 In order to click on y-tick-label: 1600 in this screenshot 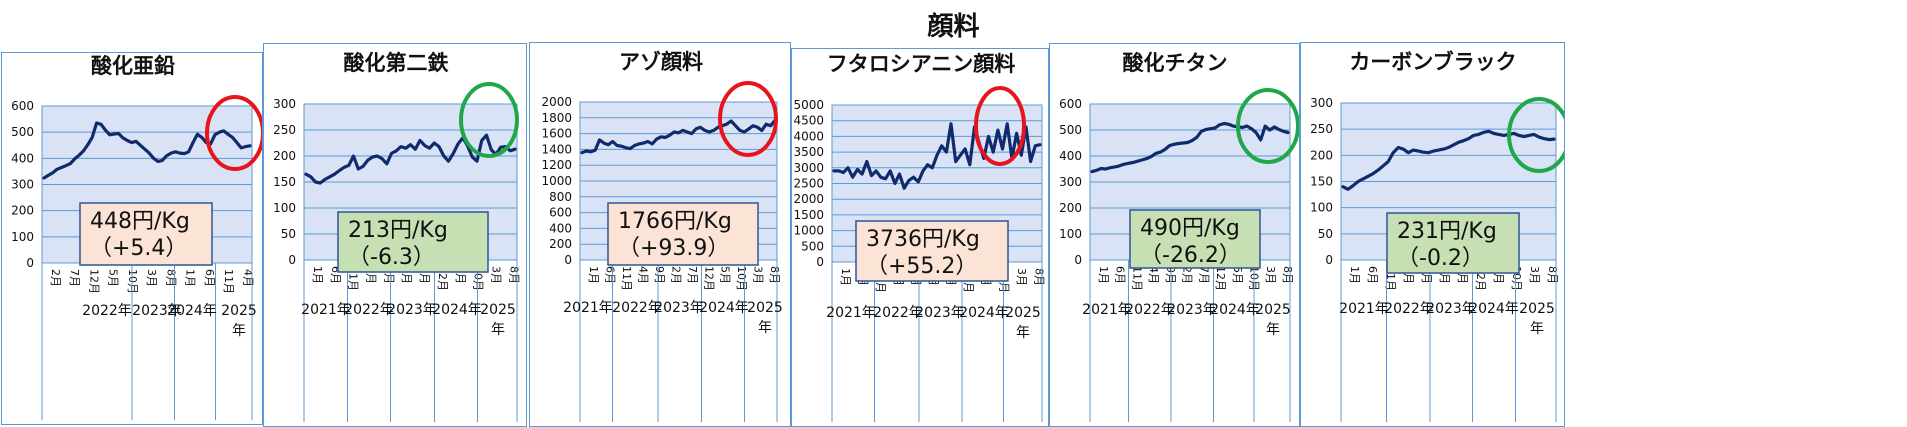, I will do `click(556, 134)`.